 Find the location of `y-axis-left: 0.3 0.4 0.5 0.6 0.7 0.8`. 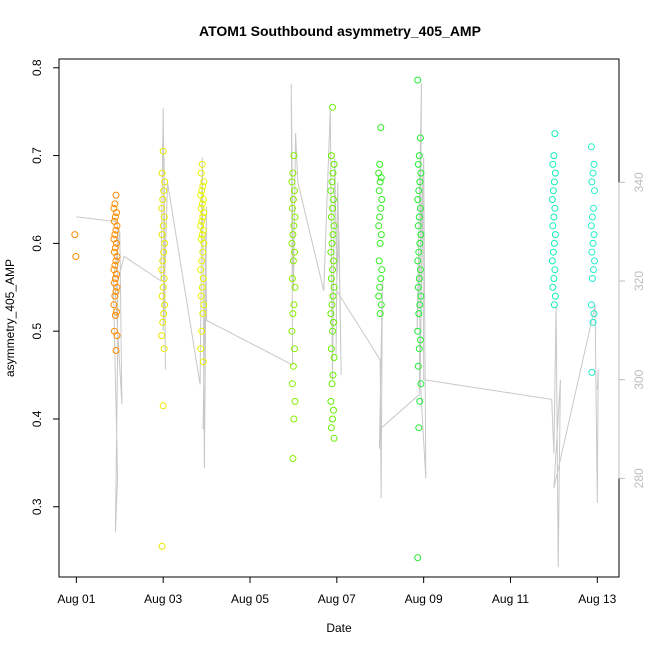

y-axis-left: 0.3 0.4 0.5 0.6 0.7 0.8 is located at coordinates (45, 287).